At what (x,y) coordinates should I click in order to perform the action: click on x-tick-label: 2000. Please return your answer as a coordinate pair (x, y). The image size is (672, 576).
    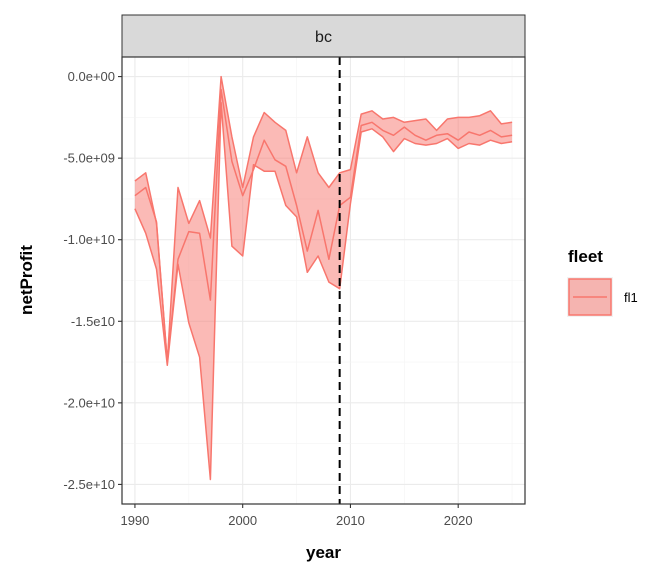
    Looking at the image, I should click on (242, 520).